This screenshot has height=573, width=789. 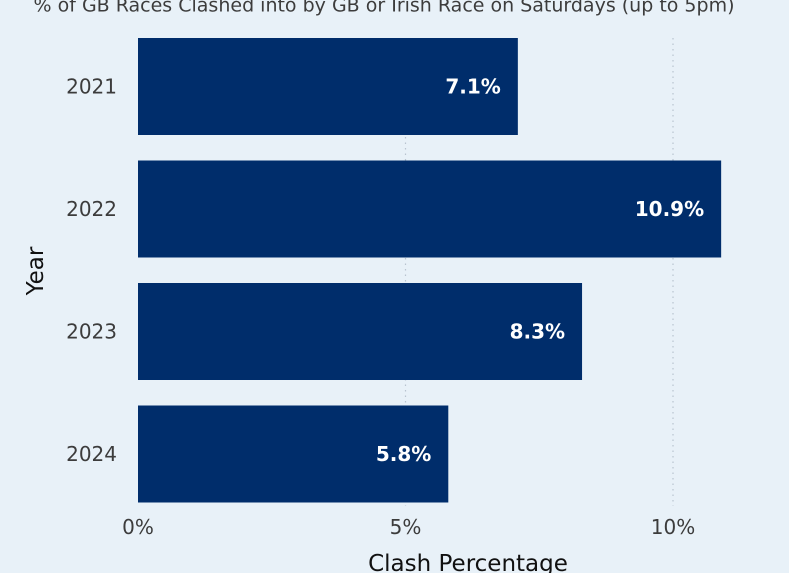 I want to click on x-tick-0: 0%, so click(x=138, y=527).